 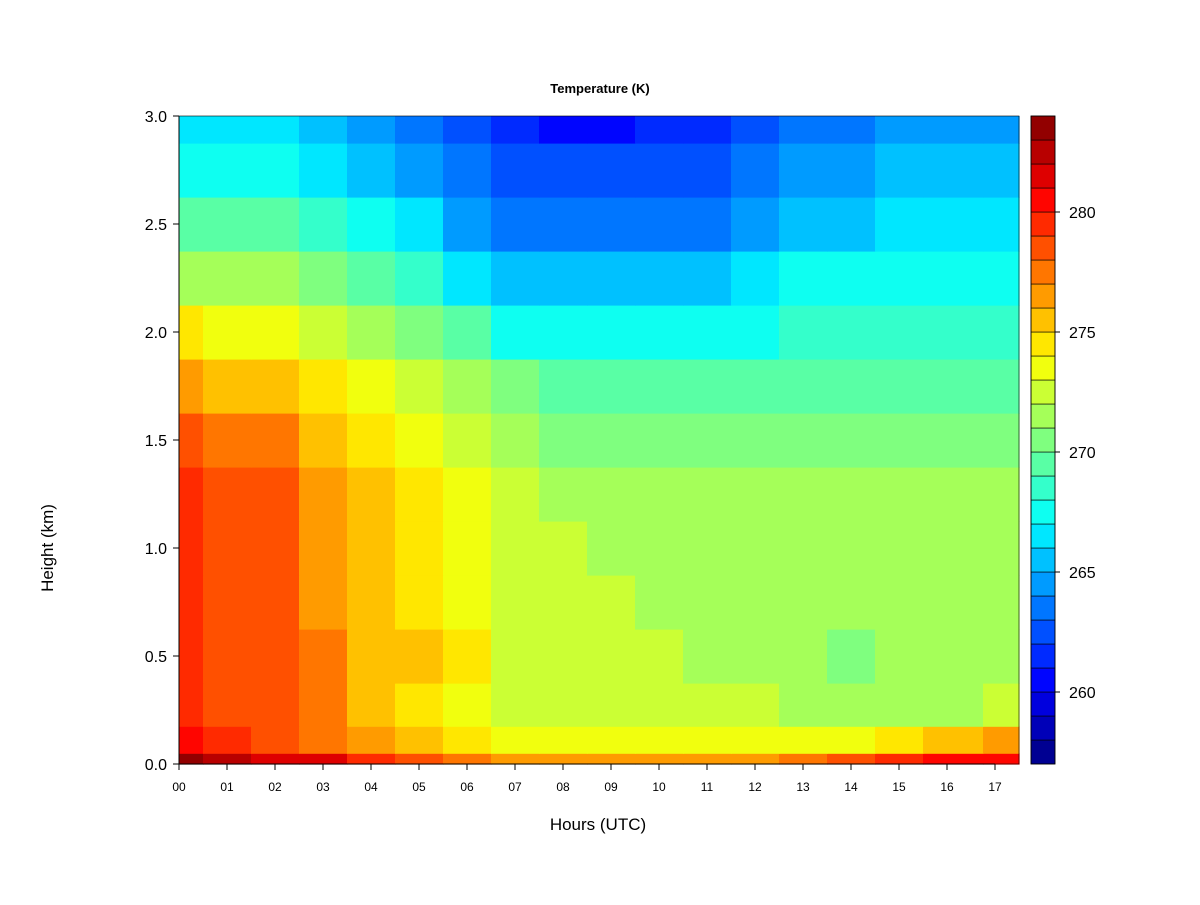 What do you see at coordinates (1082, 453) in the screenshot?
I see `colorbar-tick-label: 270` at bounding box center [1082, 453].